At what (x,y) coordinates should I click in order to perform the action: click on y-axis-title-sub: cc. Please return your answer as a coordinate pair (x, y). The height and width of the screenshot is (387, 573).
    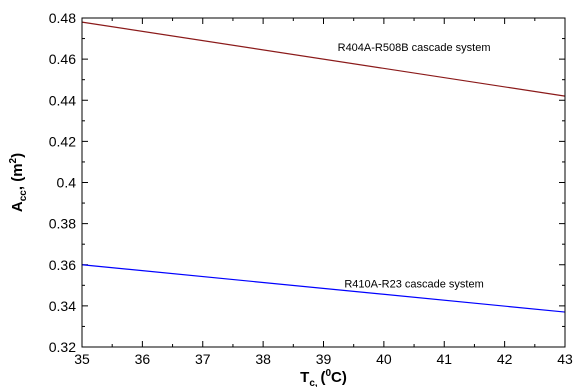
    Looking at the image, I should click on (23, 196).